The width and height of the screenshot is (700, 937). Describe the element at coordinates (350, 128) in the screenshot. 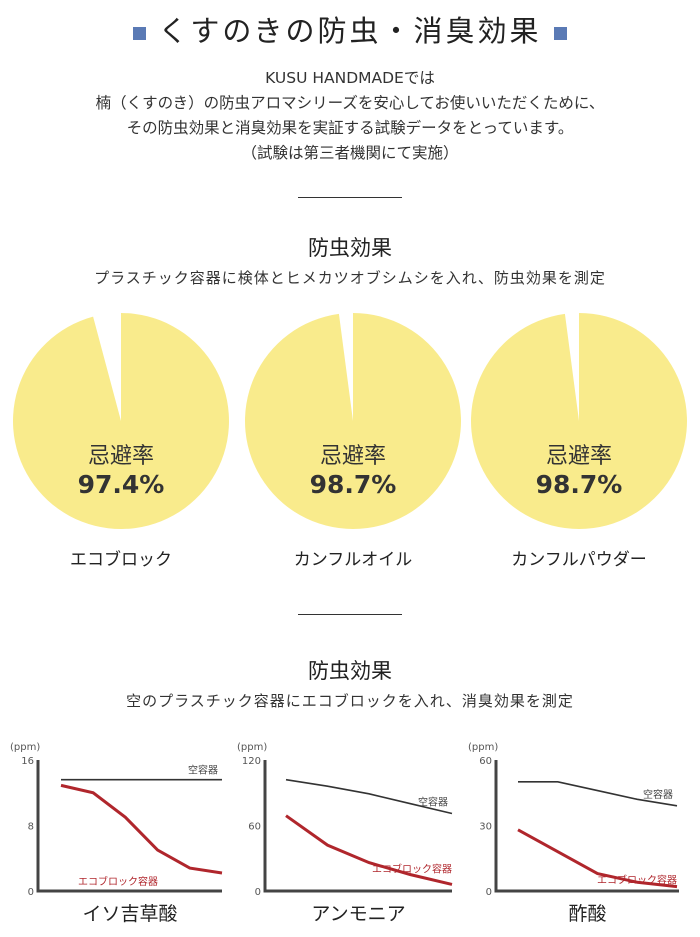

I see `intro-line: その防虫効果と消臭効果を実証する試験データをとっています。` at that location.